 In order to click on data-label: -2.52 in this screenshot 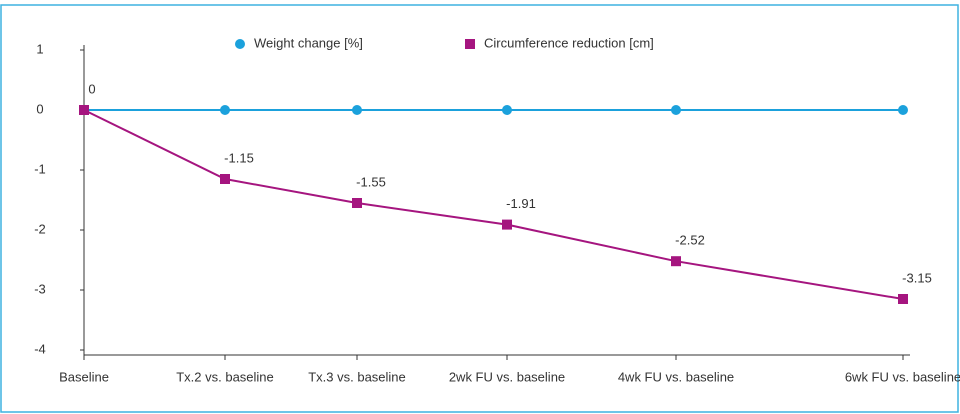, I will do `click(690, 240)`.